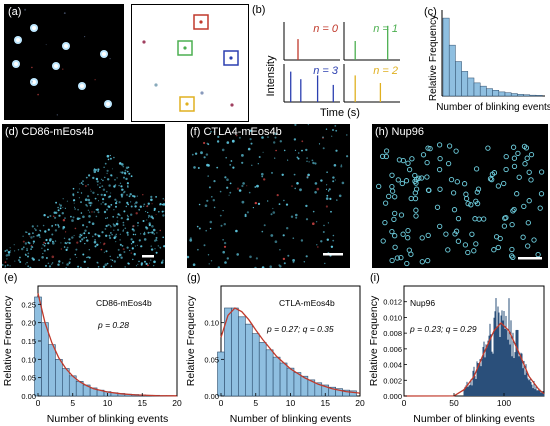  Describe the element at coordinates (28, 323) in the screenshot. I see `y-tick-label: 0.20` at that location.